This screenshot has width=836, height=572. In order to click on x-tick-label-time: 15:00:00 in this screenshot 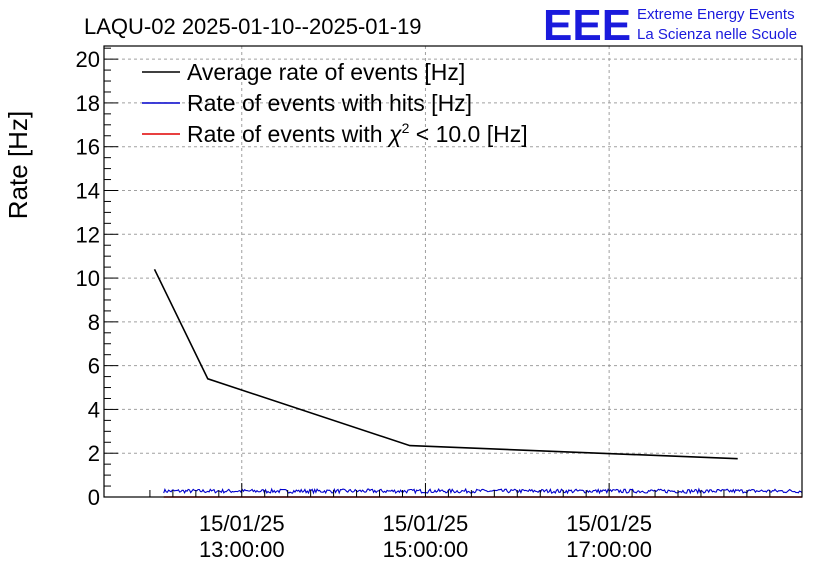, I will do `click(426, 549)`.